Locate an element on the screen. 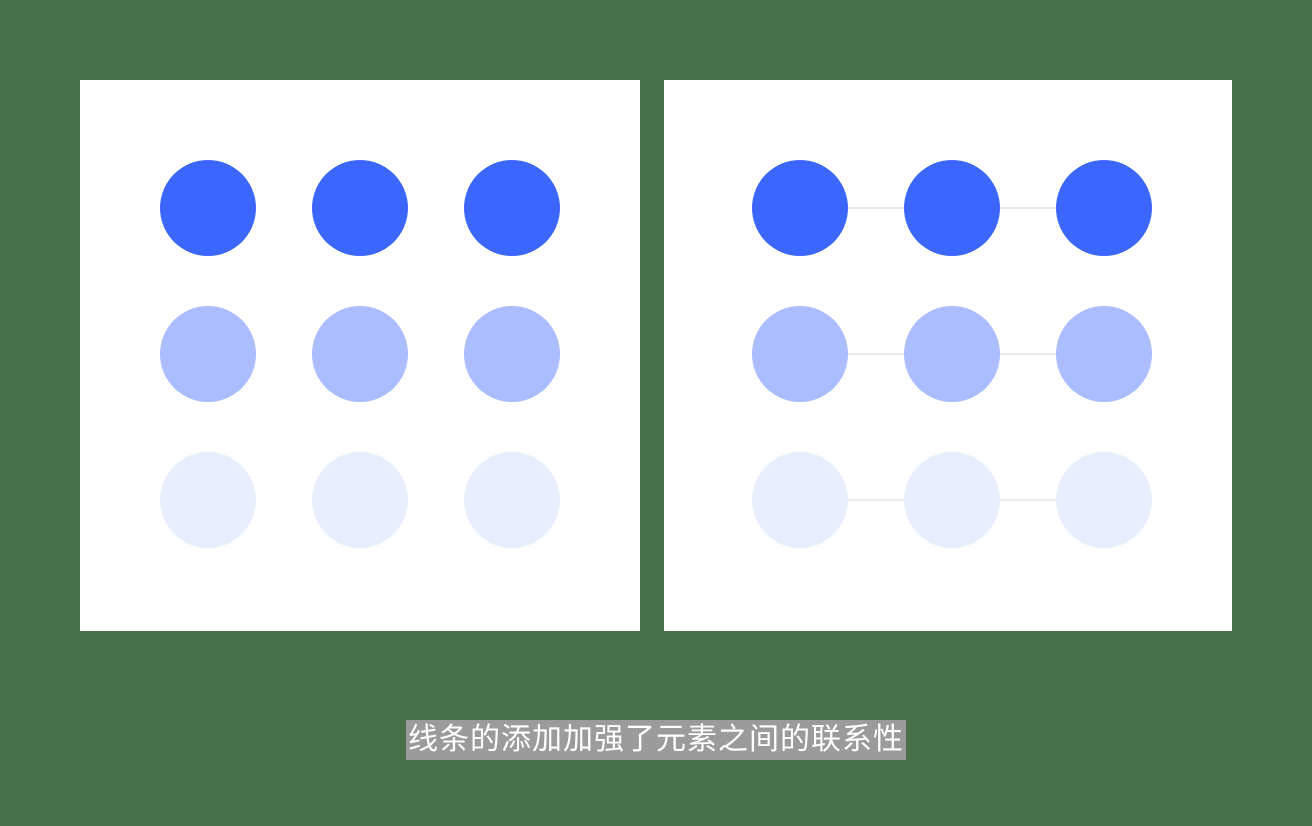 This screenshot has width=1312, height=826. dot-grid-connected is located at coordinates (952, 354).